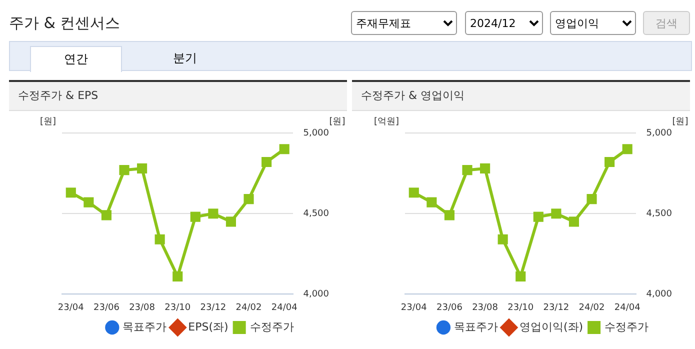  I want to click on chart-title: 수정주가 & EPS, so click(178, 96).